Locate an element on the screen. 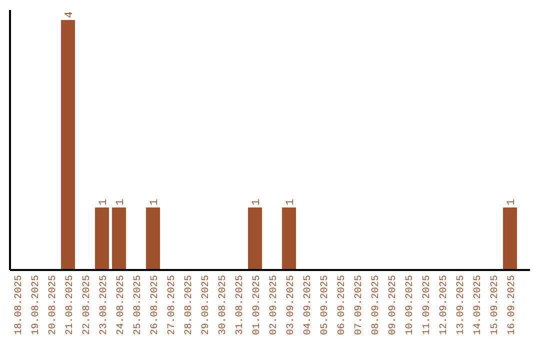 The width and height of the screenshot is (540, 340). x-tick-label: 25.08.2025 is located at coordinates (138, 305).